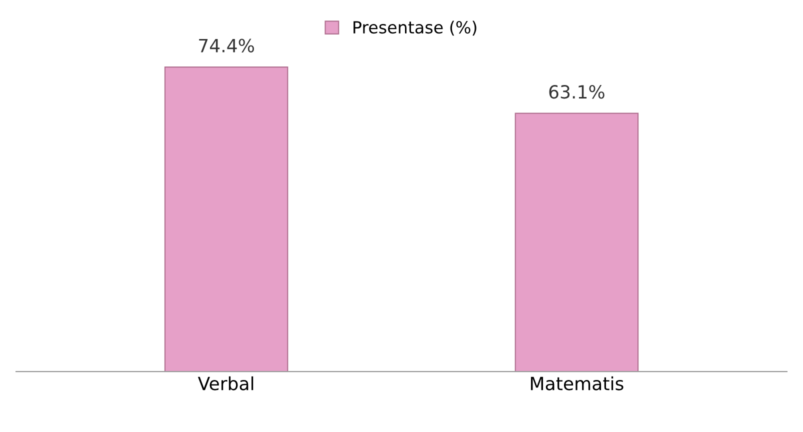  I want to click on x-tick-label: Verbal, so click(226, 383).